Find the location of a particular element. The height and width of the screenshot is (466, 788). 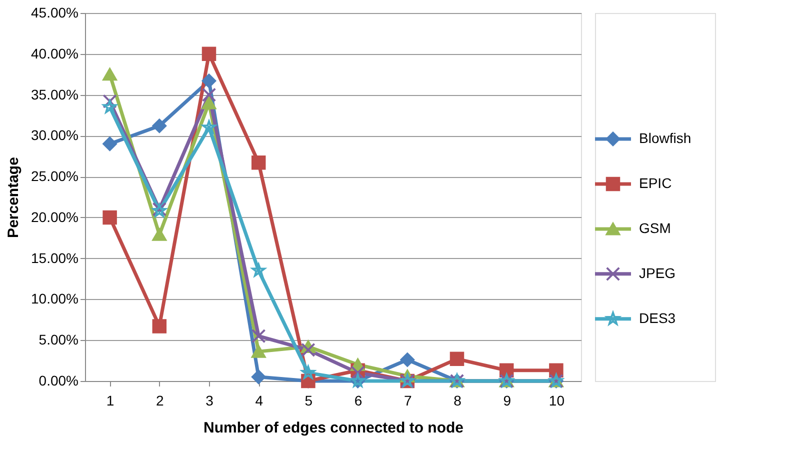

x-tick-label: 9 is located at coordinates (507, 400).